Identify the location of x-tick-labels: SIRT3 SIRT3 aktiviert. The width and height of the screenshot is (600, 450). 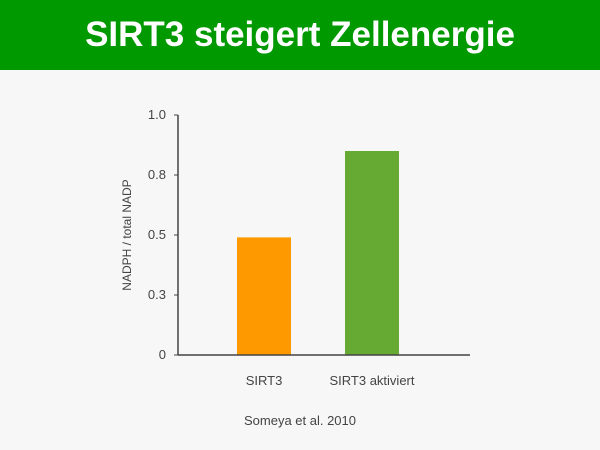
(330, 380).